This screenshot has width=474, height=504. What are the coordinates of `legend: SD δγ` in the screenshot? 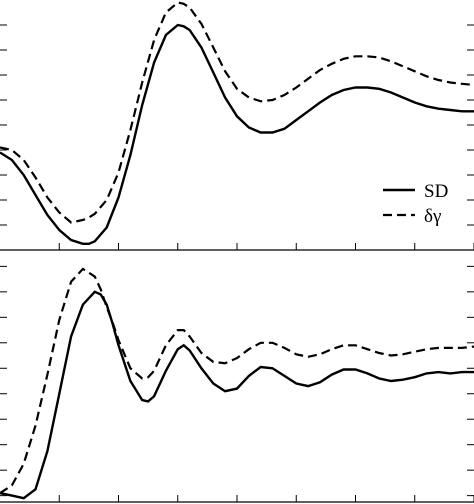 It's located at (415, 204).